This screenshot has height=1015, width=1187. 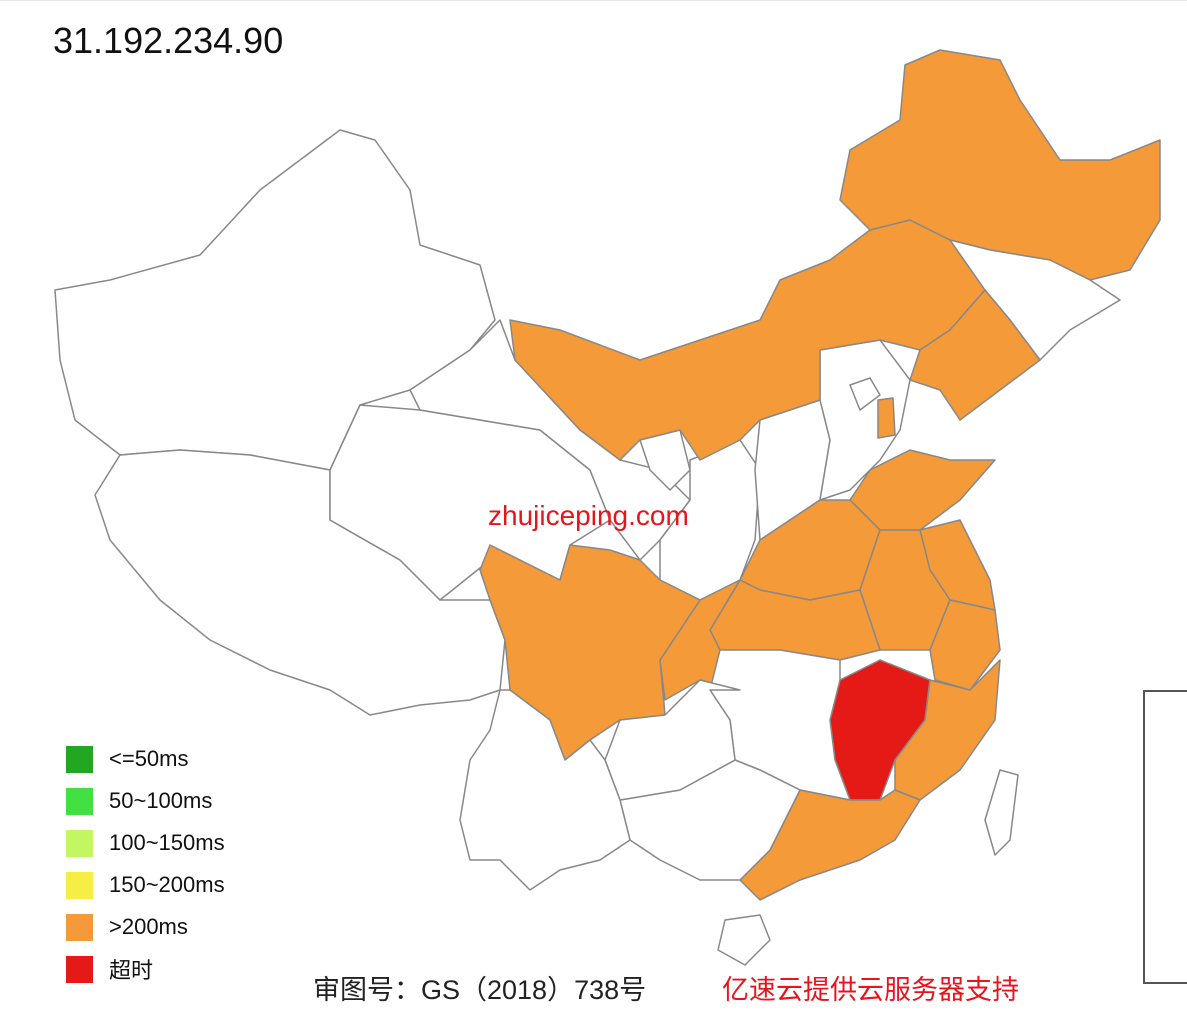 I want to click on legend-item: 50~100ms, so click(x=145, y=801).